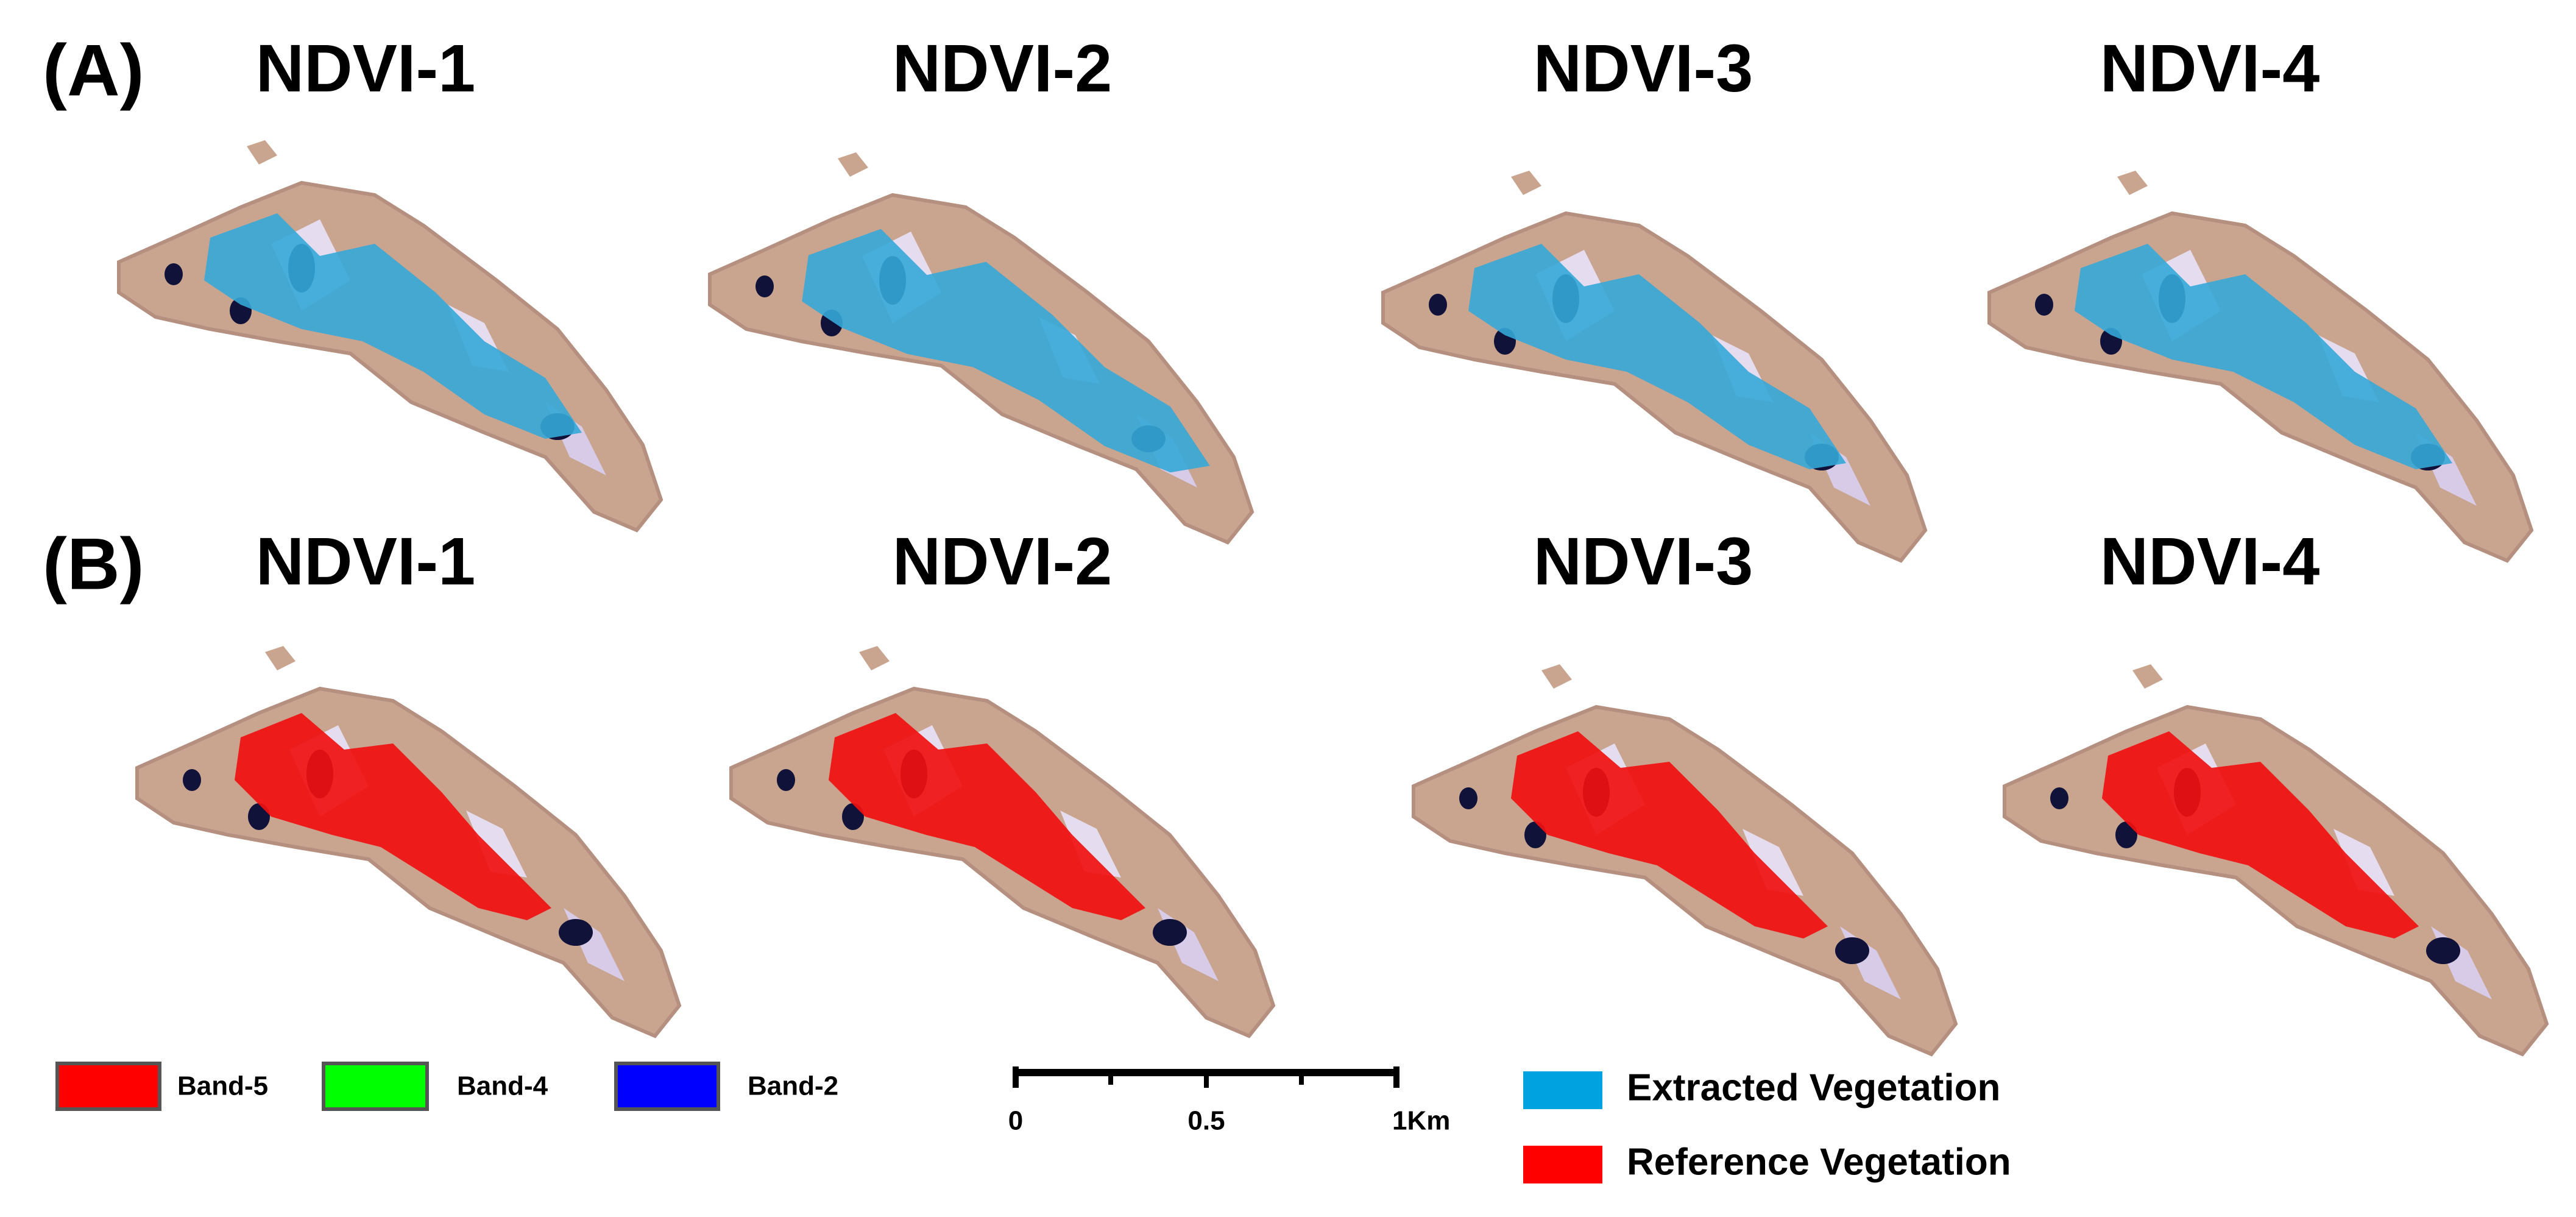 The image size is (2576, 1217). What do you see at coordinates (1015, 1121) in the screenshot?
I see `scale-label: 0` at bounding box center [1015, 1121].